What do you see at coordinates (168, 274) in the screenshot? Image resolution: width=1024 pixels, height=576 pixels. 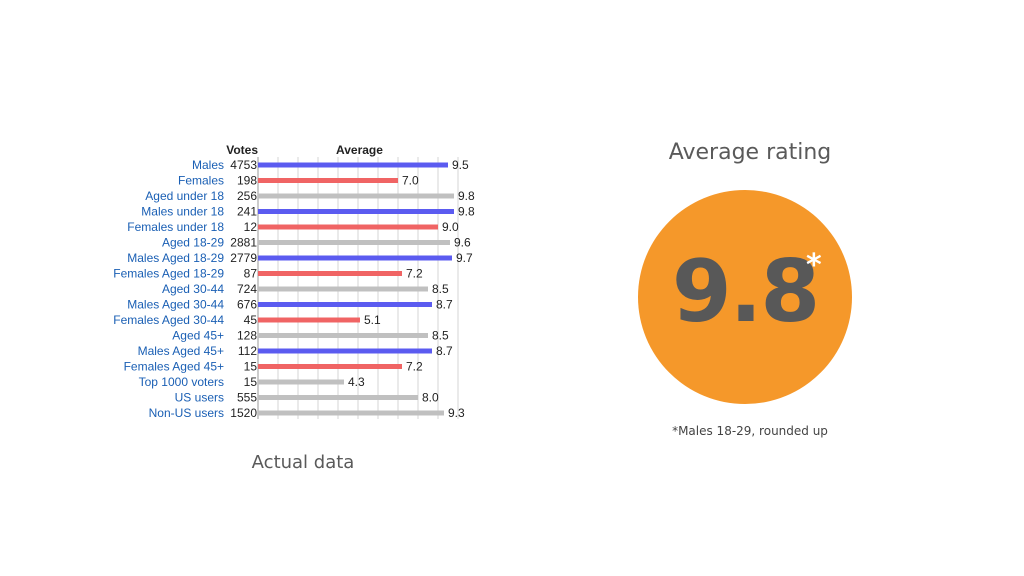 I see `category-label: Females Aged 18-29` at bounding box center [168, 274].